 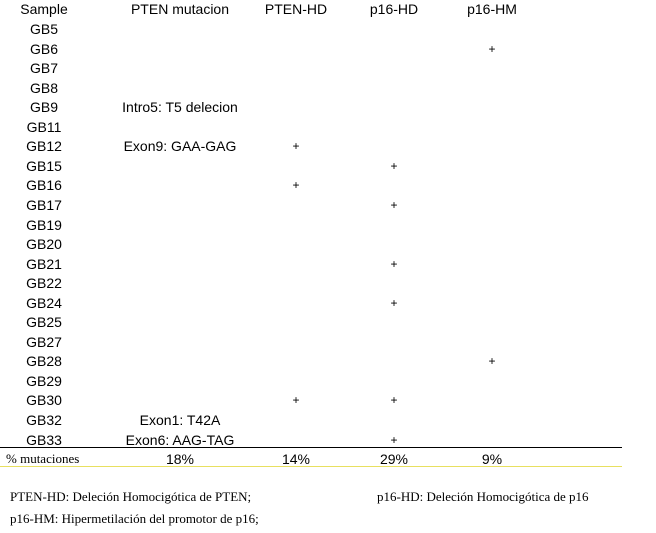 I want to click on cell-sample: GB8, so click(x=43, y=88).